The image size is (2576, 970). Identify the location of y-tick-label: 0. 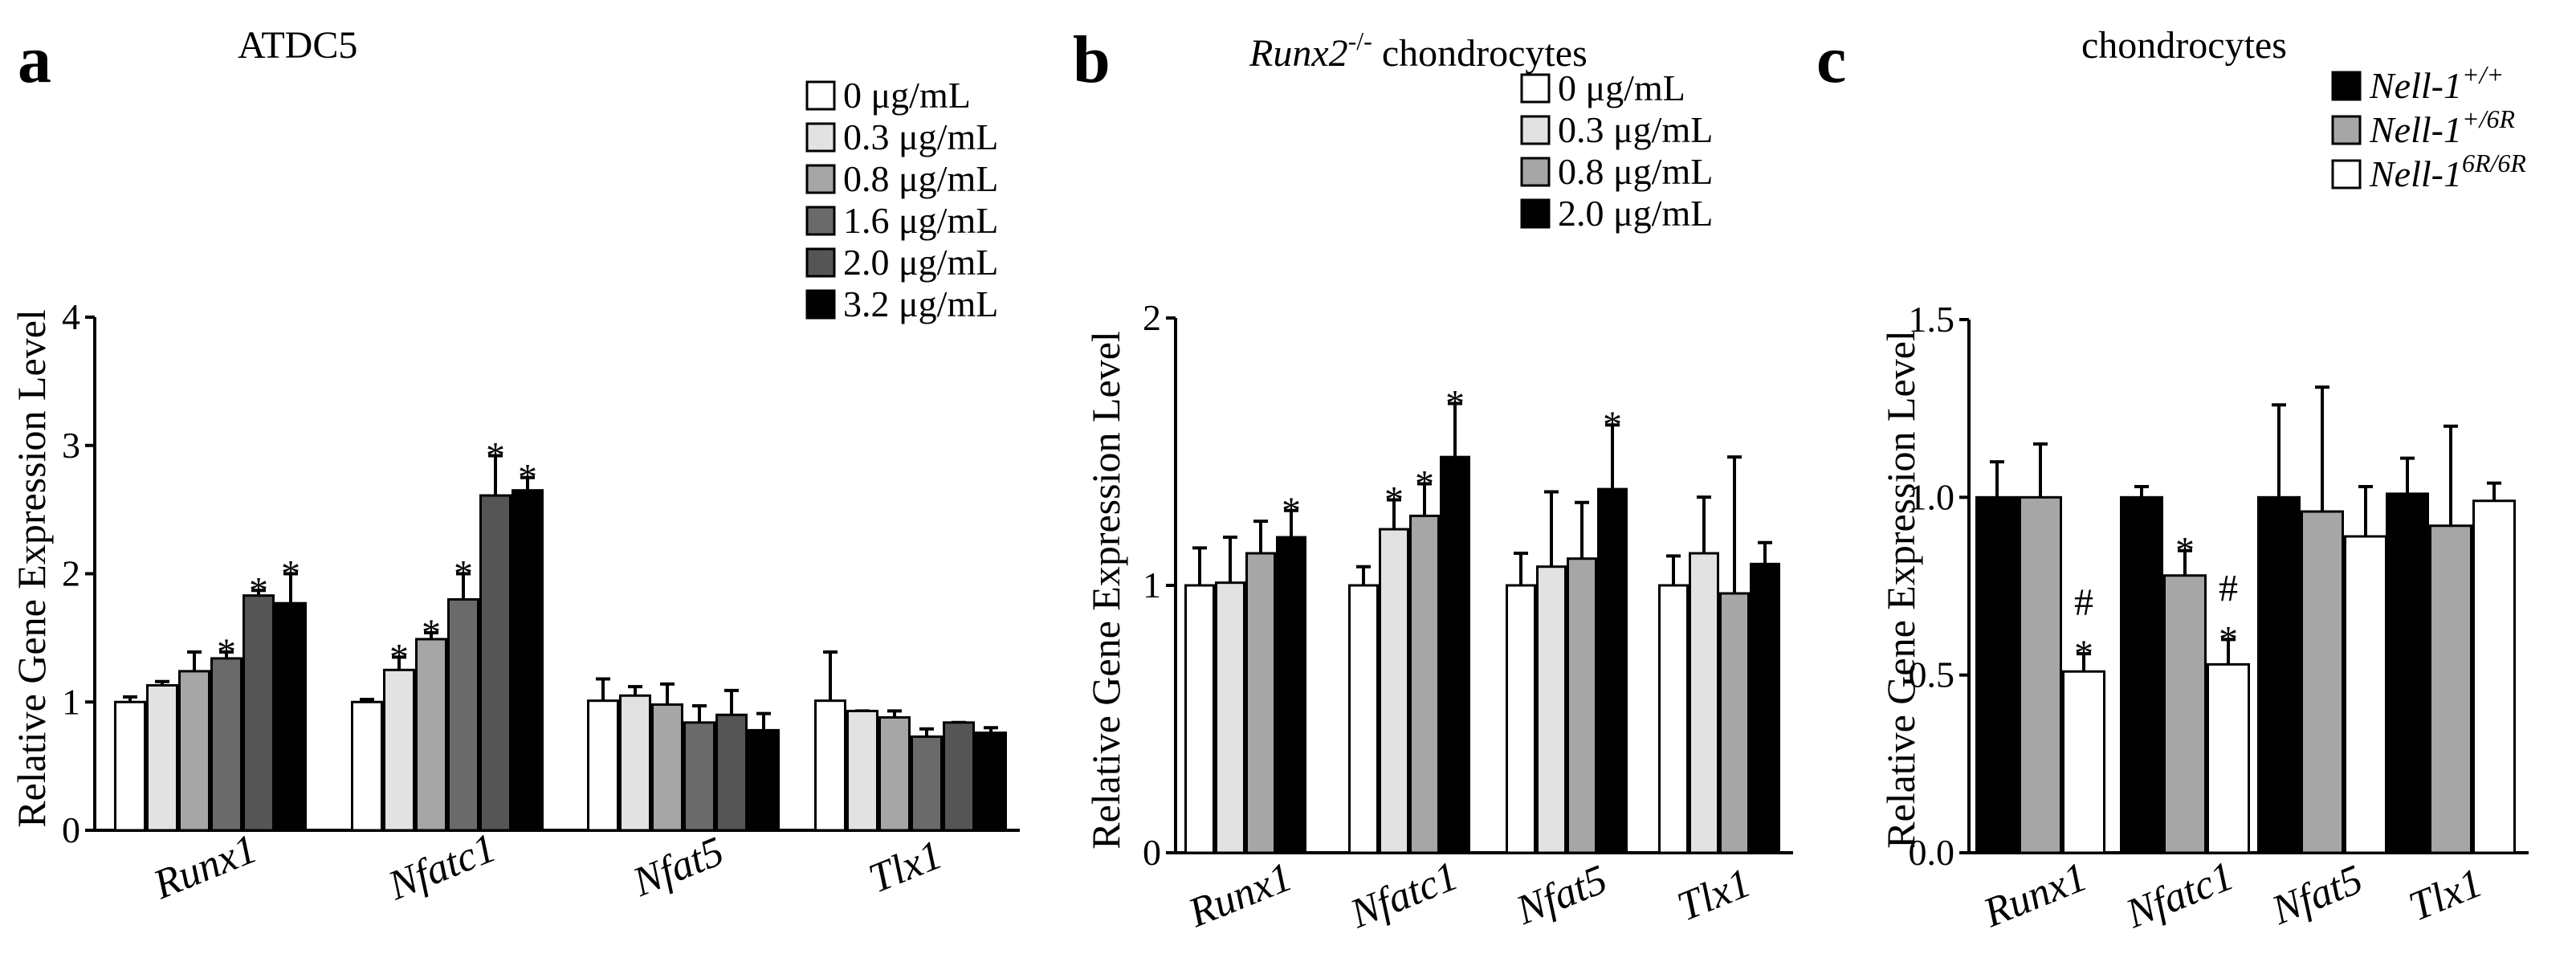
(1152, 853).